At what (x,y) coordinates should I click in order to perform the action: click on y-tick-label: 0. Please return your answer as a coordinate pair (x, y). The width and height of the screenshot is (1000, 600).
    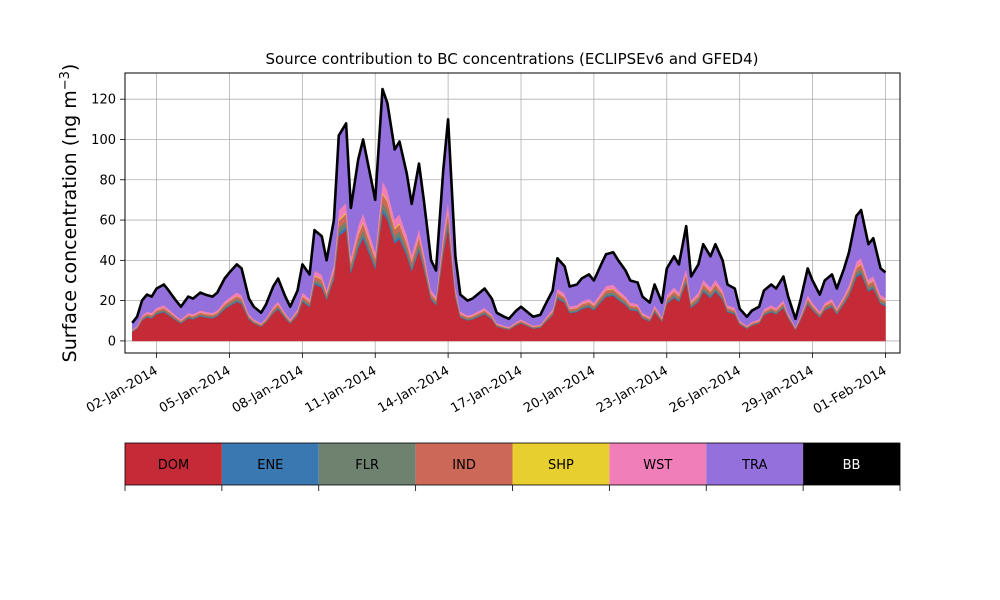
    Looking at the image, I should click on (112, 341).